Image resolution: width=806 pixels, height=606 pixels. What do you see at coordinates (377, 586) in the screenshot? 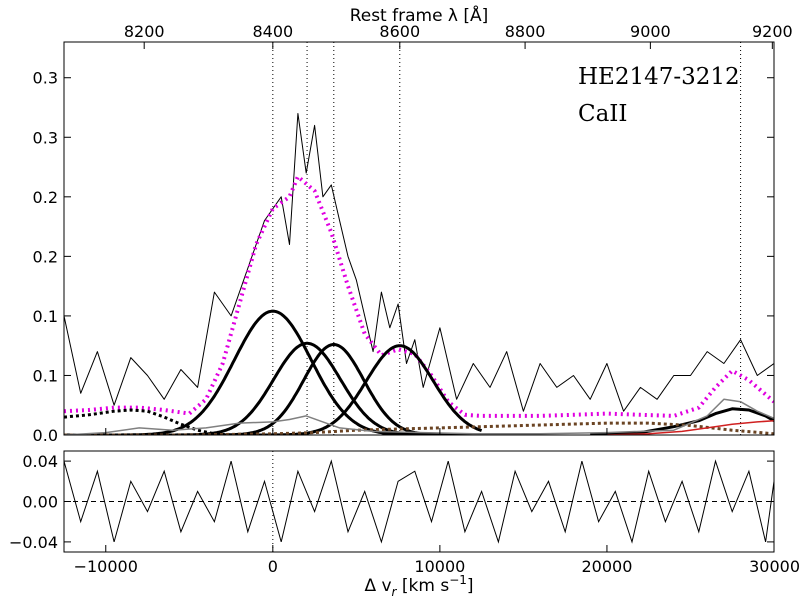
I see `bottom-axis-title-main: Δ v` at bounding box center [377, 586].